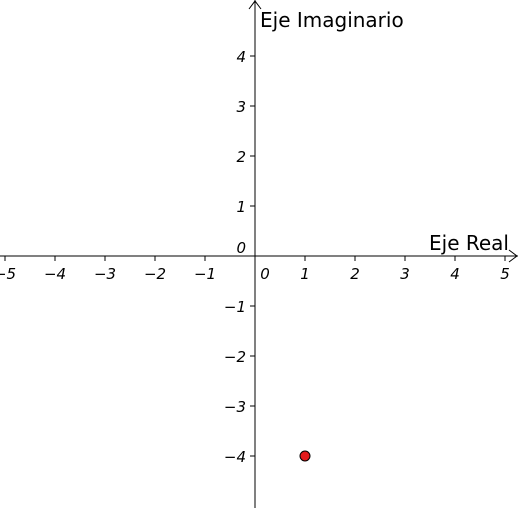  I want to click on x-tick-label: −5, so click(8, 274).